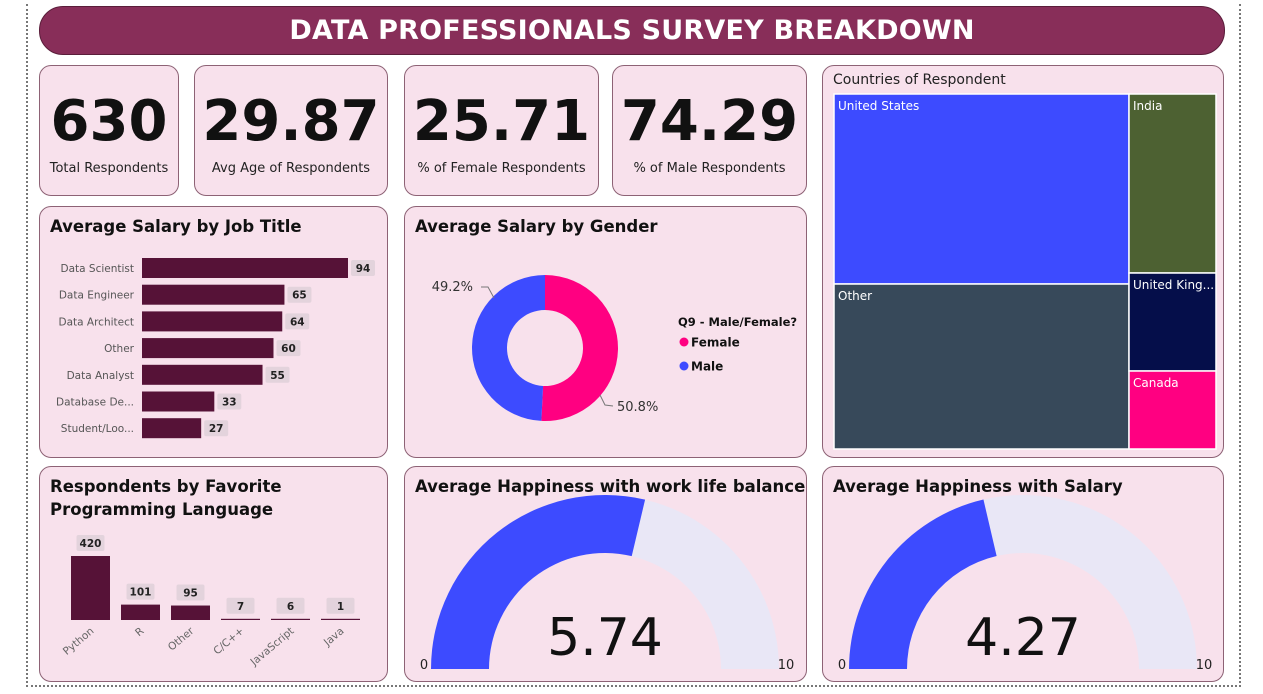 The height and width of the screenshot is (694, 1263). Describe the element at coordinates (684, 342) in the screenshot. I see `legend-marker-female` at that location.